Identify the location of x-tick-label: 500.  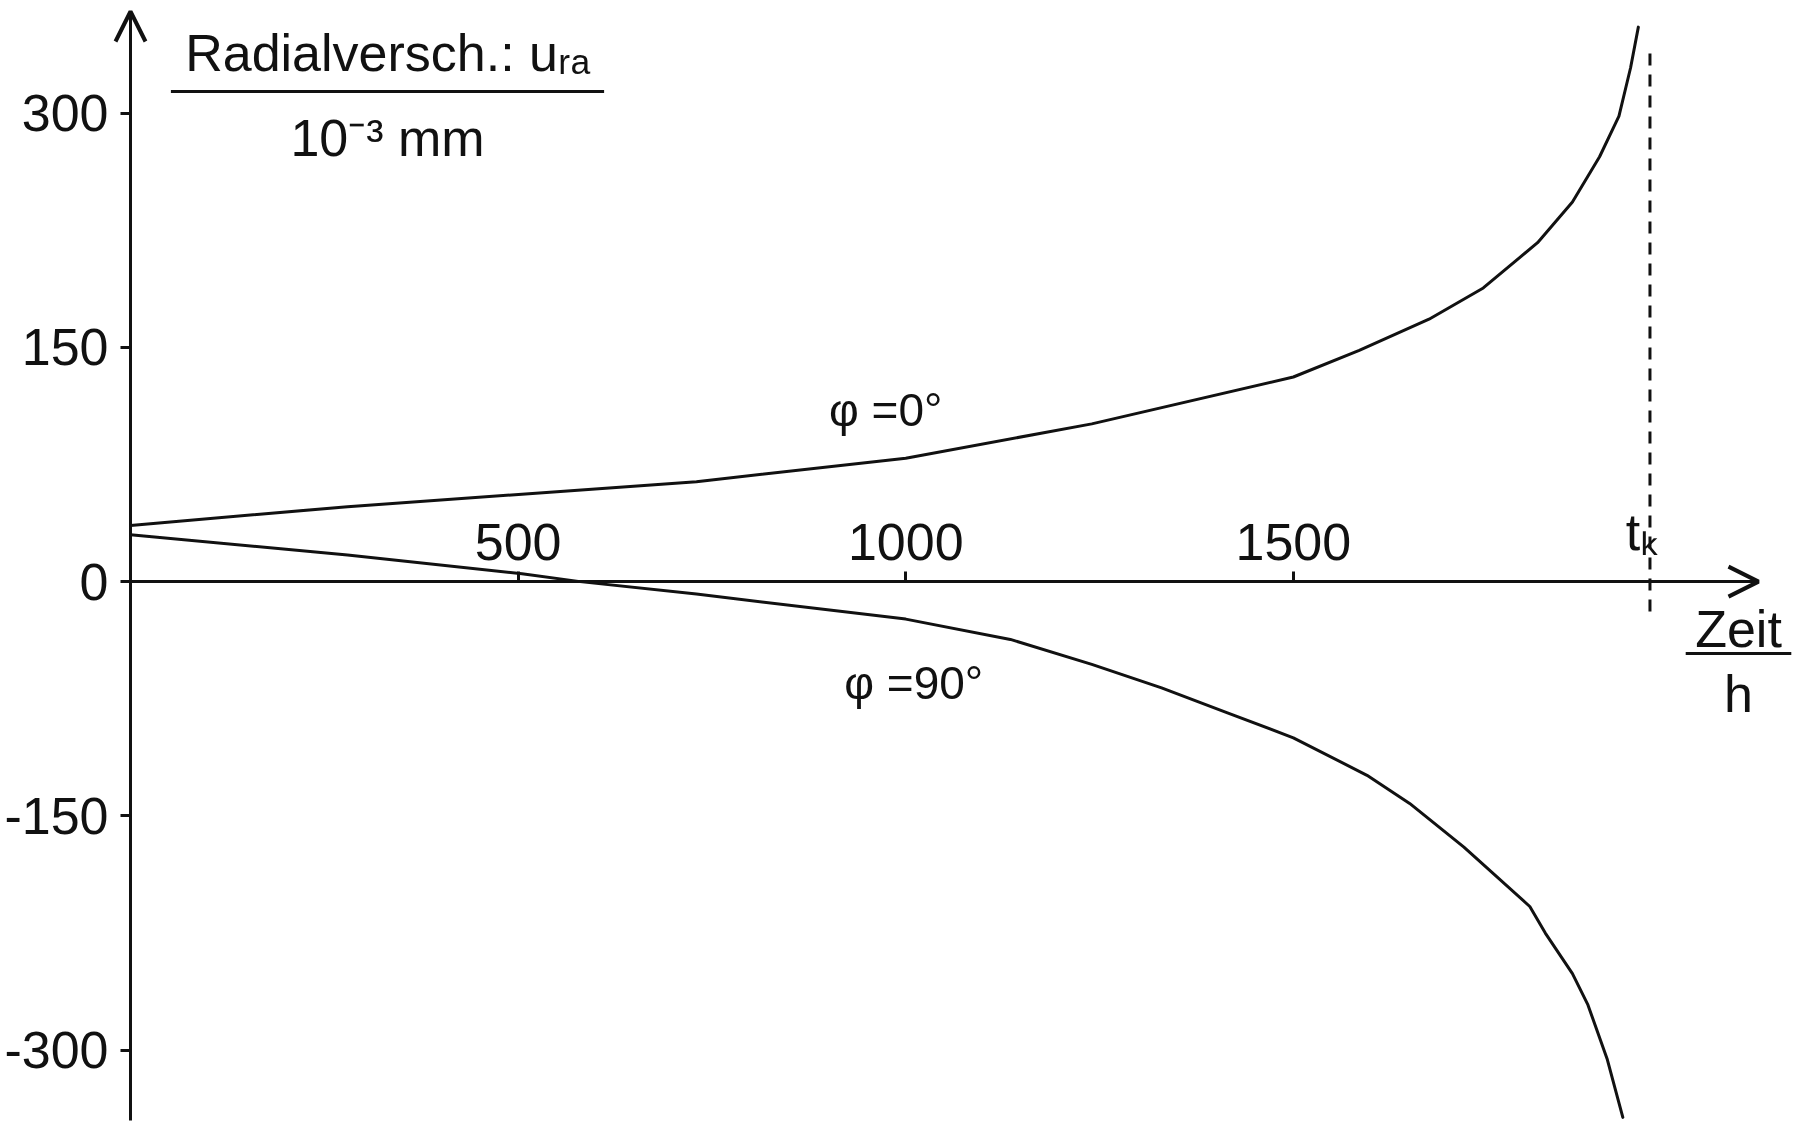
(518, 541).